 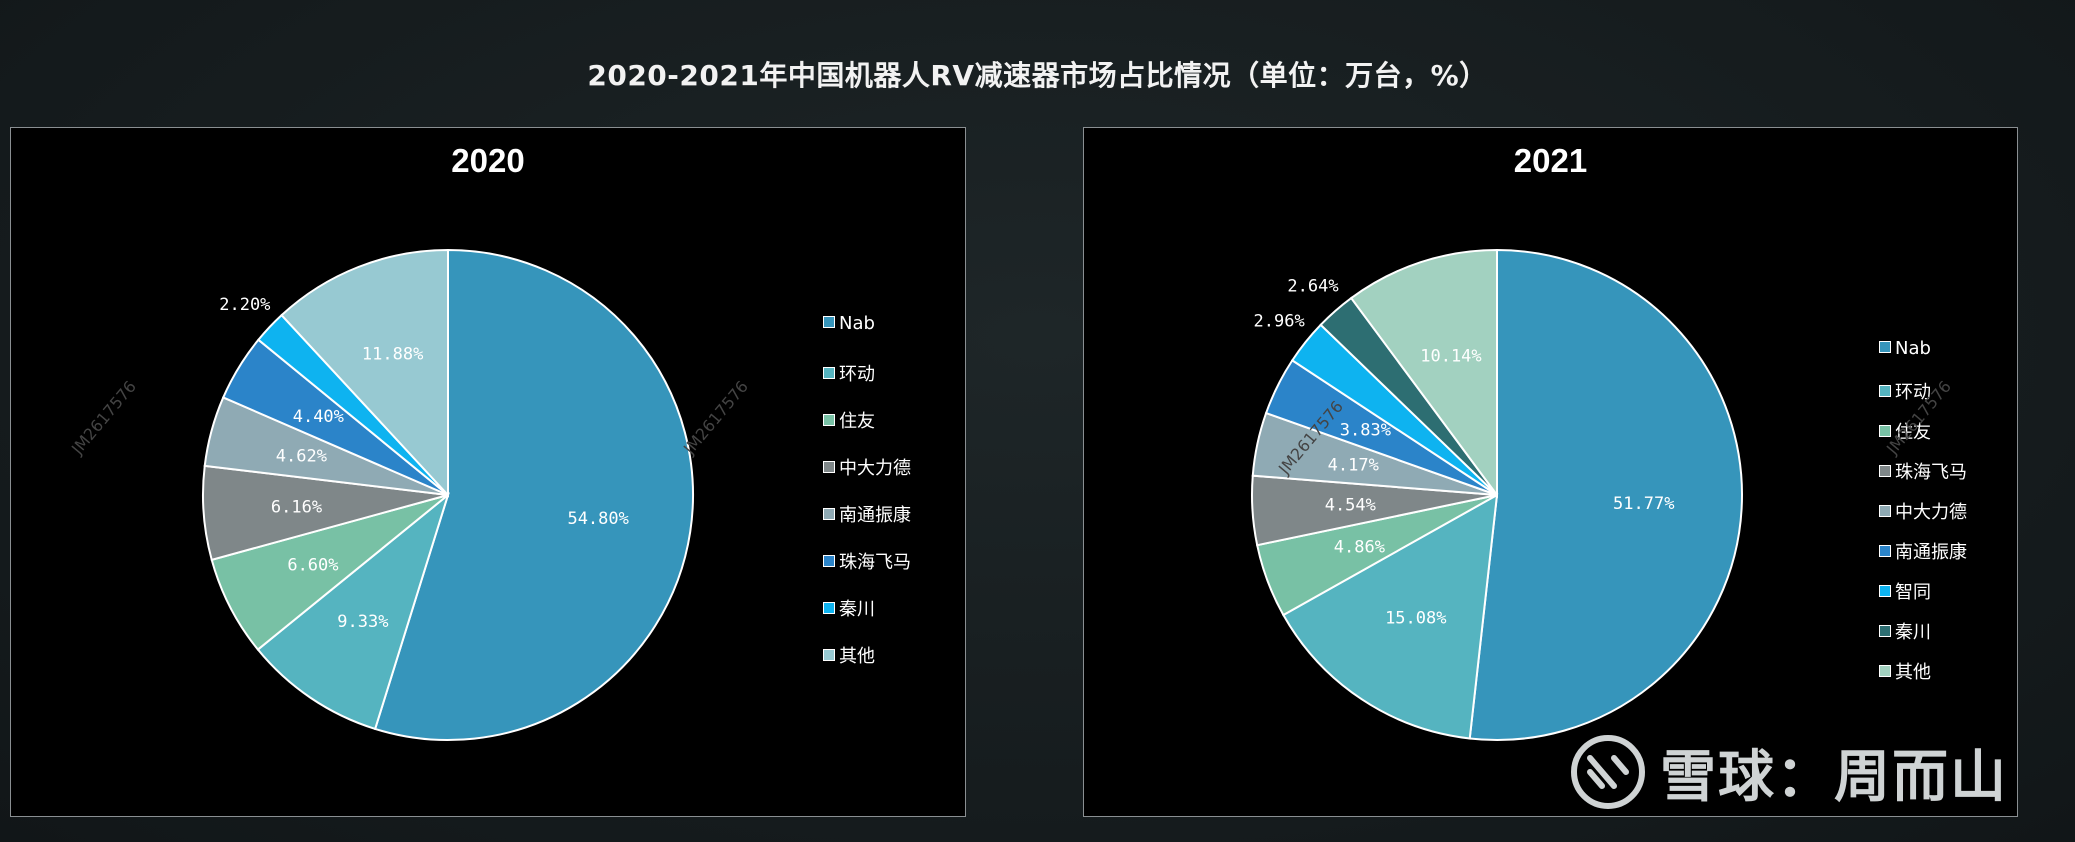 What do you see at coordinates (1365, 431) in the screenshot?
I see `pie-data-label-5: 3.83%` at bounding box center [1365, 431].